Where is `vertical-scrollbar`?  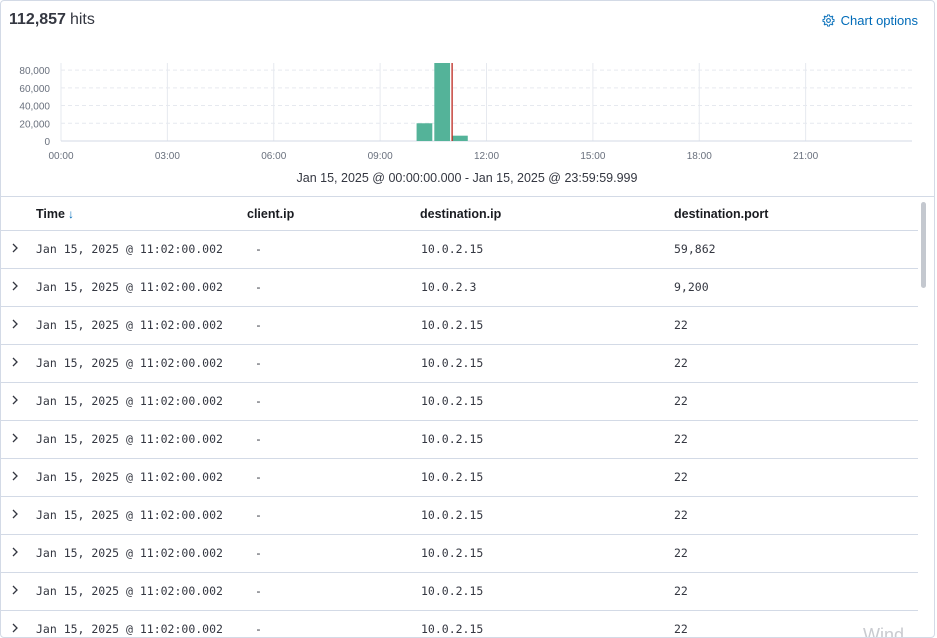 vertical-scrollbar is located at coordinates (923, 245).